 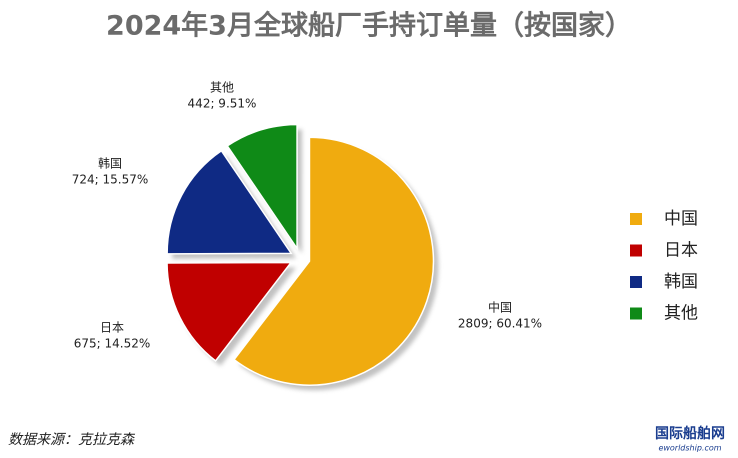 What do you see at coordinates (110, 163) in the screenshot?
I see `data-label-category: 韩国` at bounding box center [110, 163].